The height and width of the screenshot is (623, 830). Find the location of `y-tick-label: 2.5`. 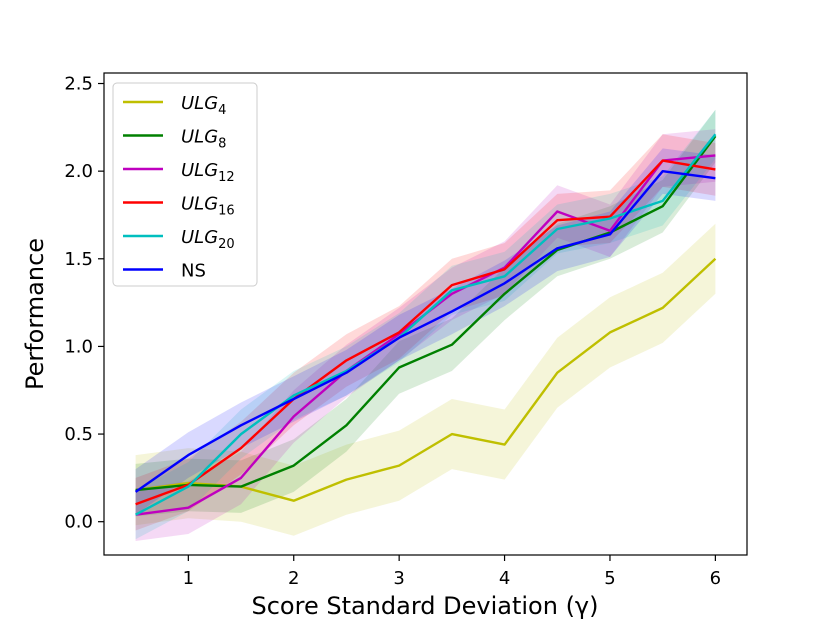

y-tick-label: 2.5 is located at coordinates (78, 84).